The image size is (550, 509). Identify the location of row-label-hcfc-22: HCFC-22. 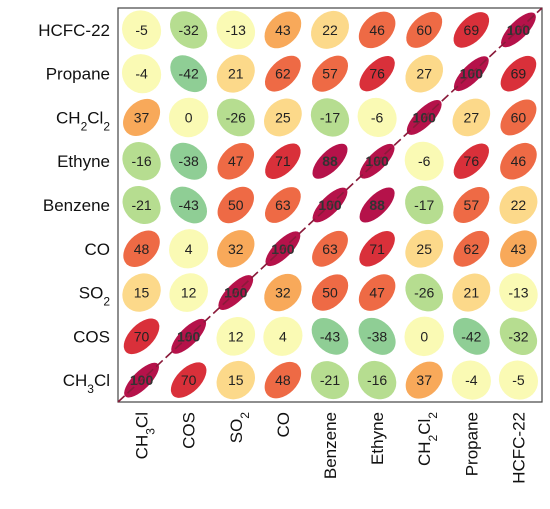
(74, 30).